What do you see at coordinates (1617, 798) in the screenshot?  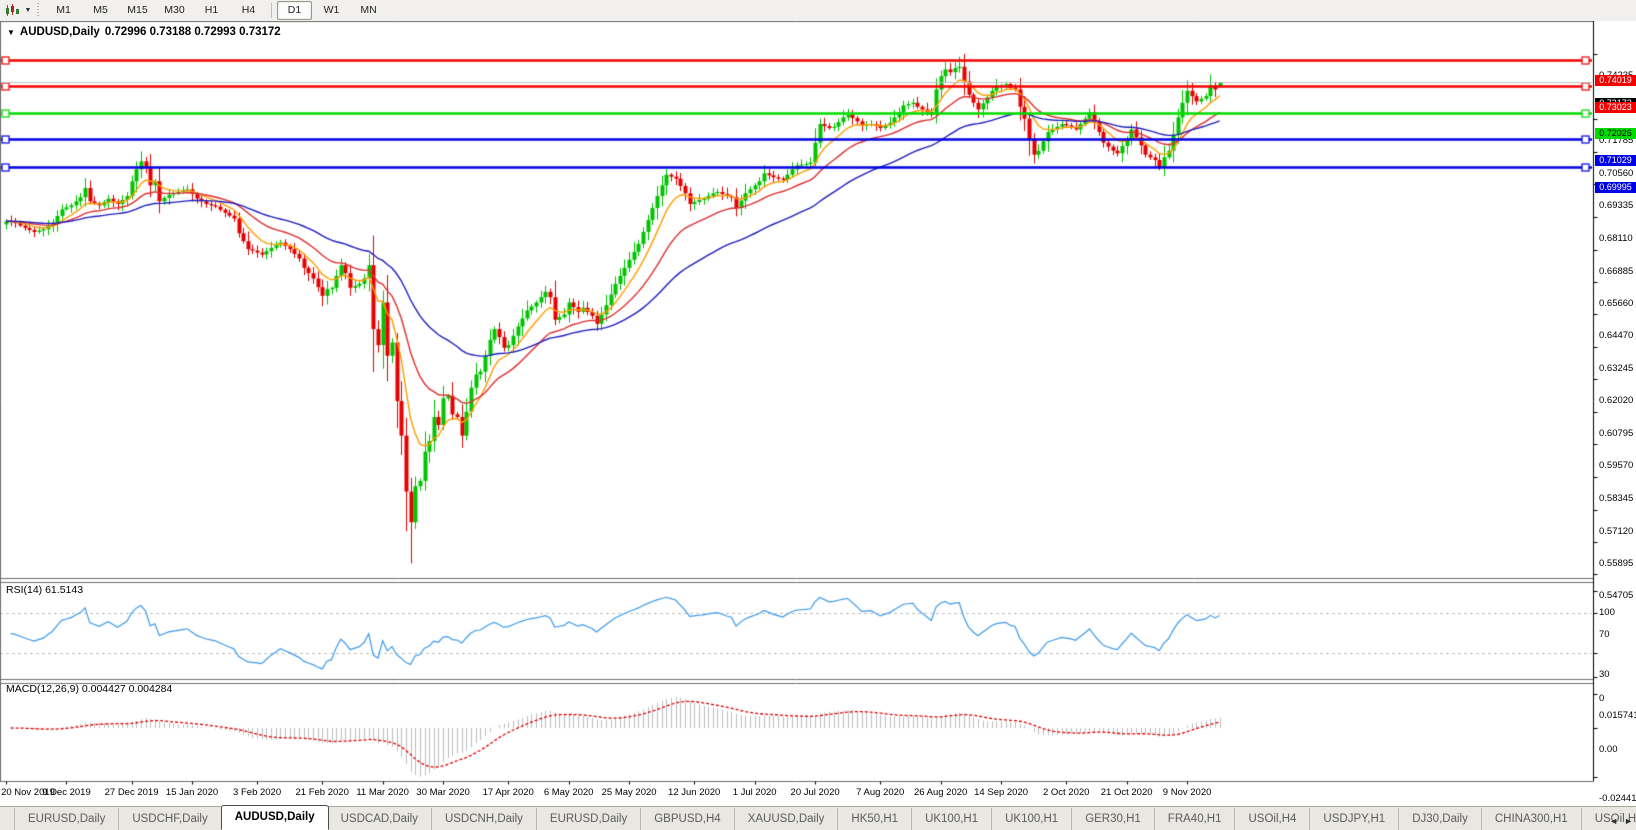 I see `macd-axis-label: -0.024412` at bounding box center [1617, 798].